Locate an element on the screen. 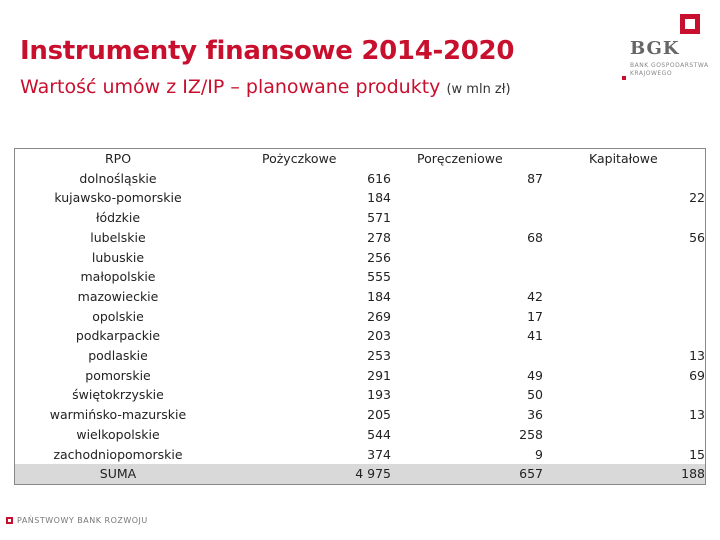 The width and height of the screenshot is (720, 540). table-row: warmińsko-mazurskie 205 36 13 is located at coordinates (360, 415).